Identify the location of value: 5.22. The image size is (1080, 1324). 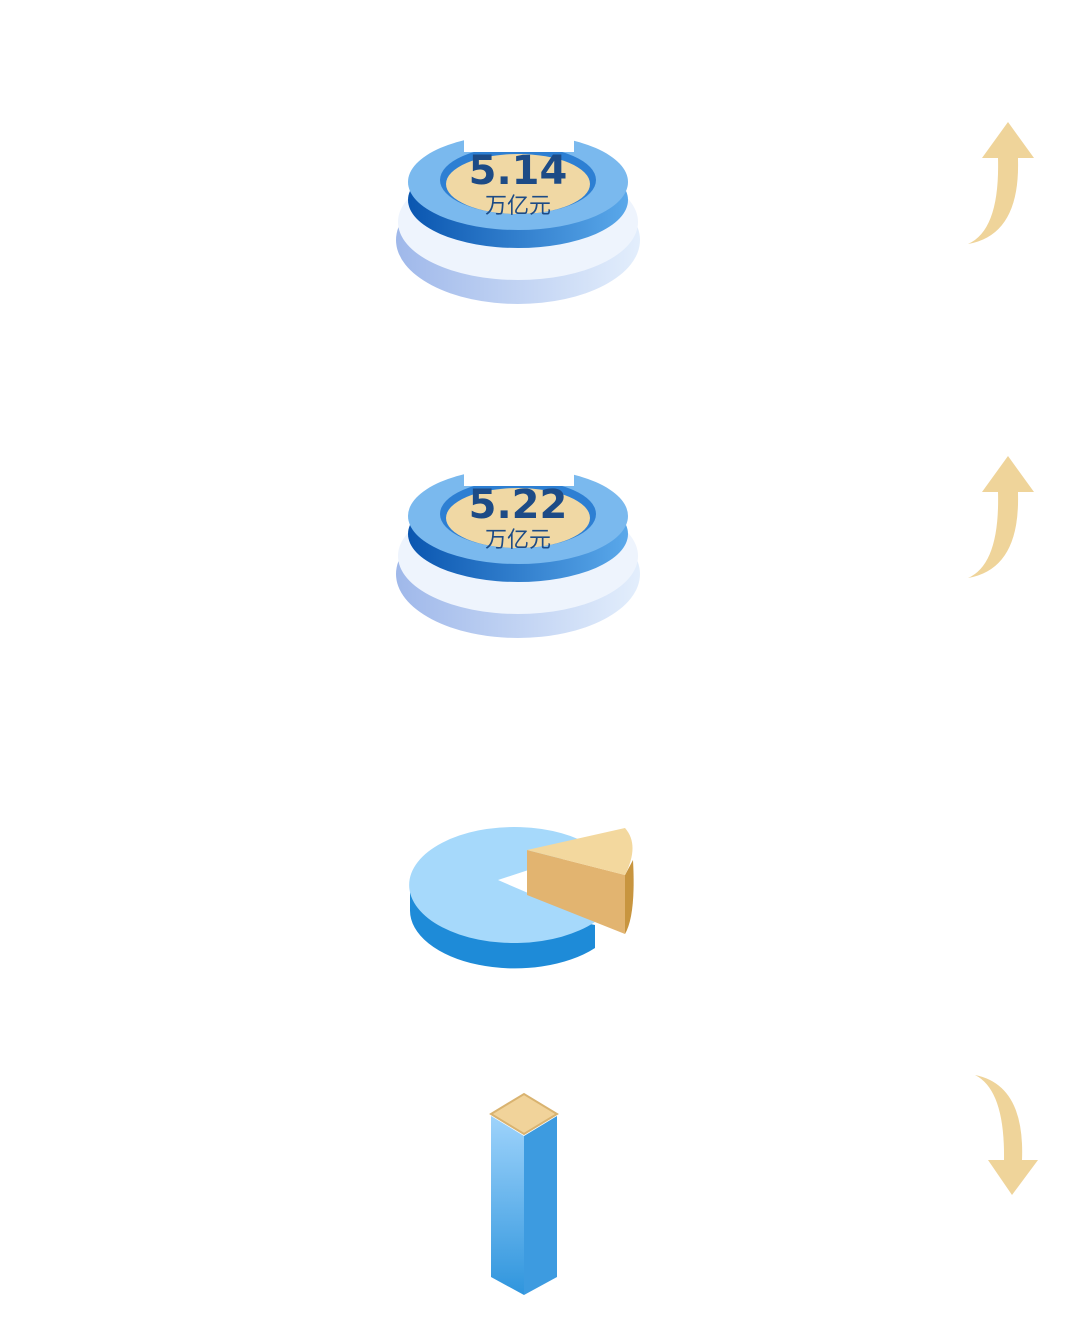
(518, 505).